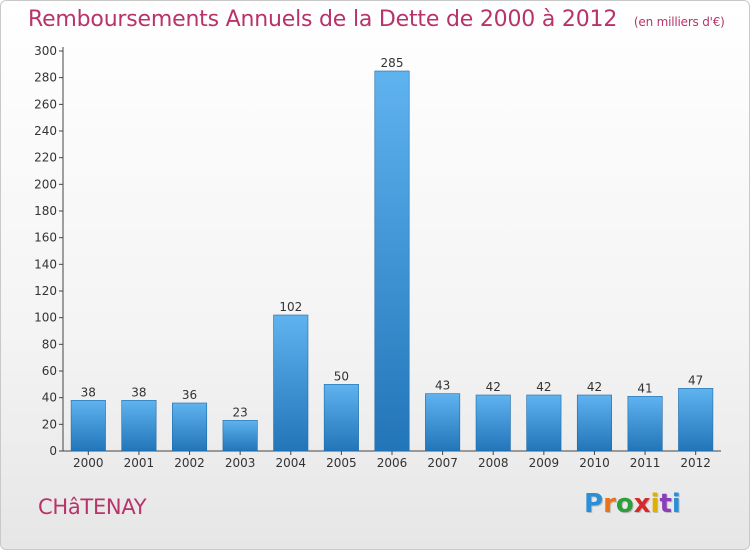 This screenshot has width=750, height=550. I want to click on logo-letter: t, so click(665, 504).